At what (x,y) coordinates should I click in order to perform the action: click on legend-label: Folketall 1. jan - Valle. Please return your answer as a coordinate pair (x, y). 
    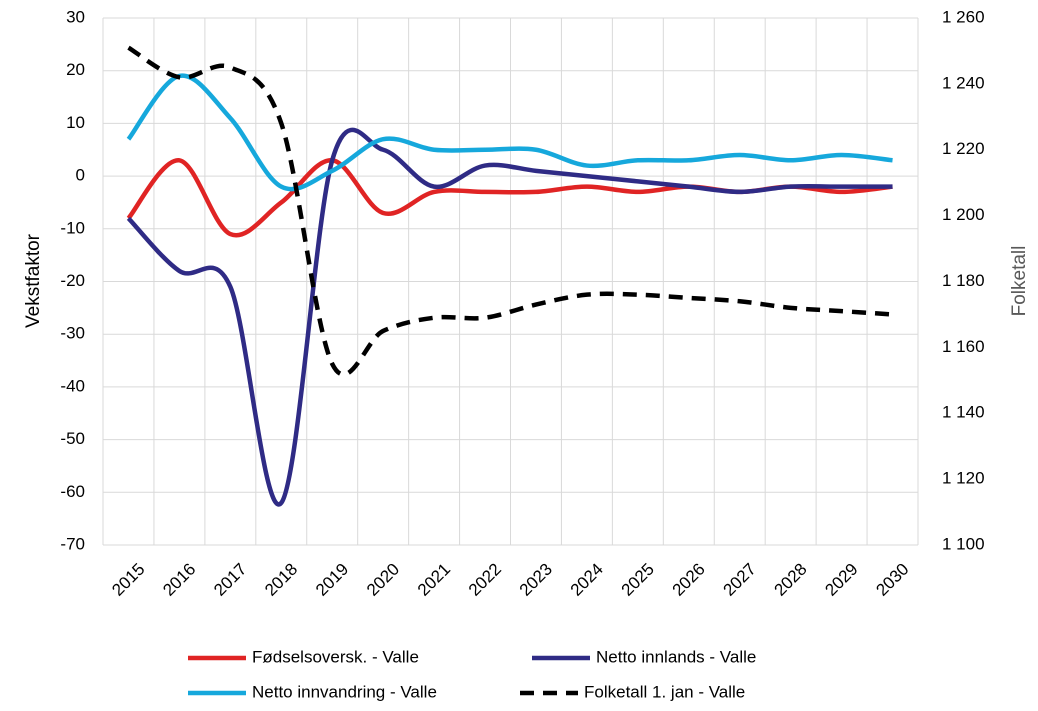
    Looking at the image, I should click on (664, 691).